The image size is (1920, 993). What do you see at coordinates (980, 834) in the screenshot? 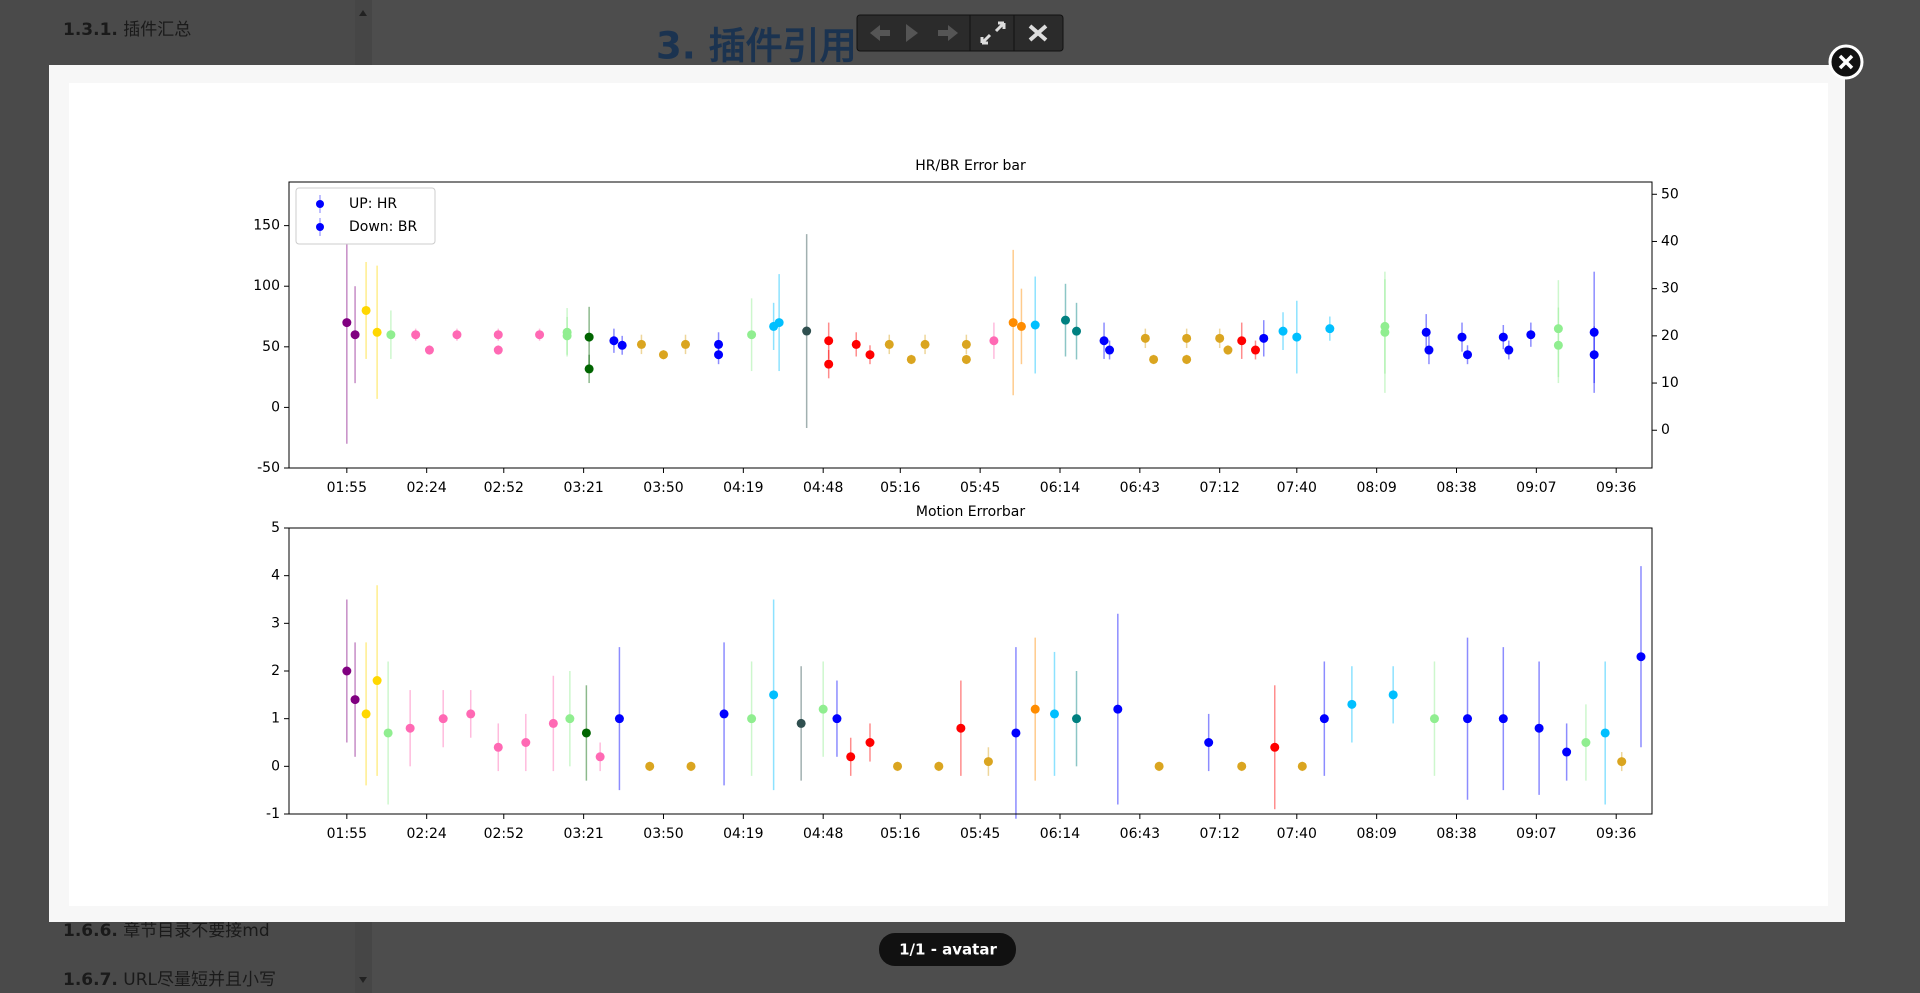
I see `x-tick-label: 05:45` at bounding box center [980, 834].